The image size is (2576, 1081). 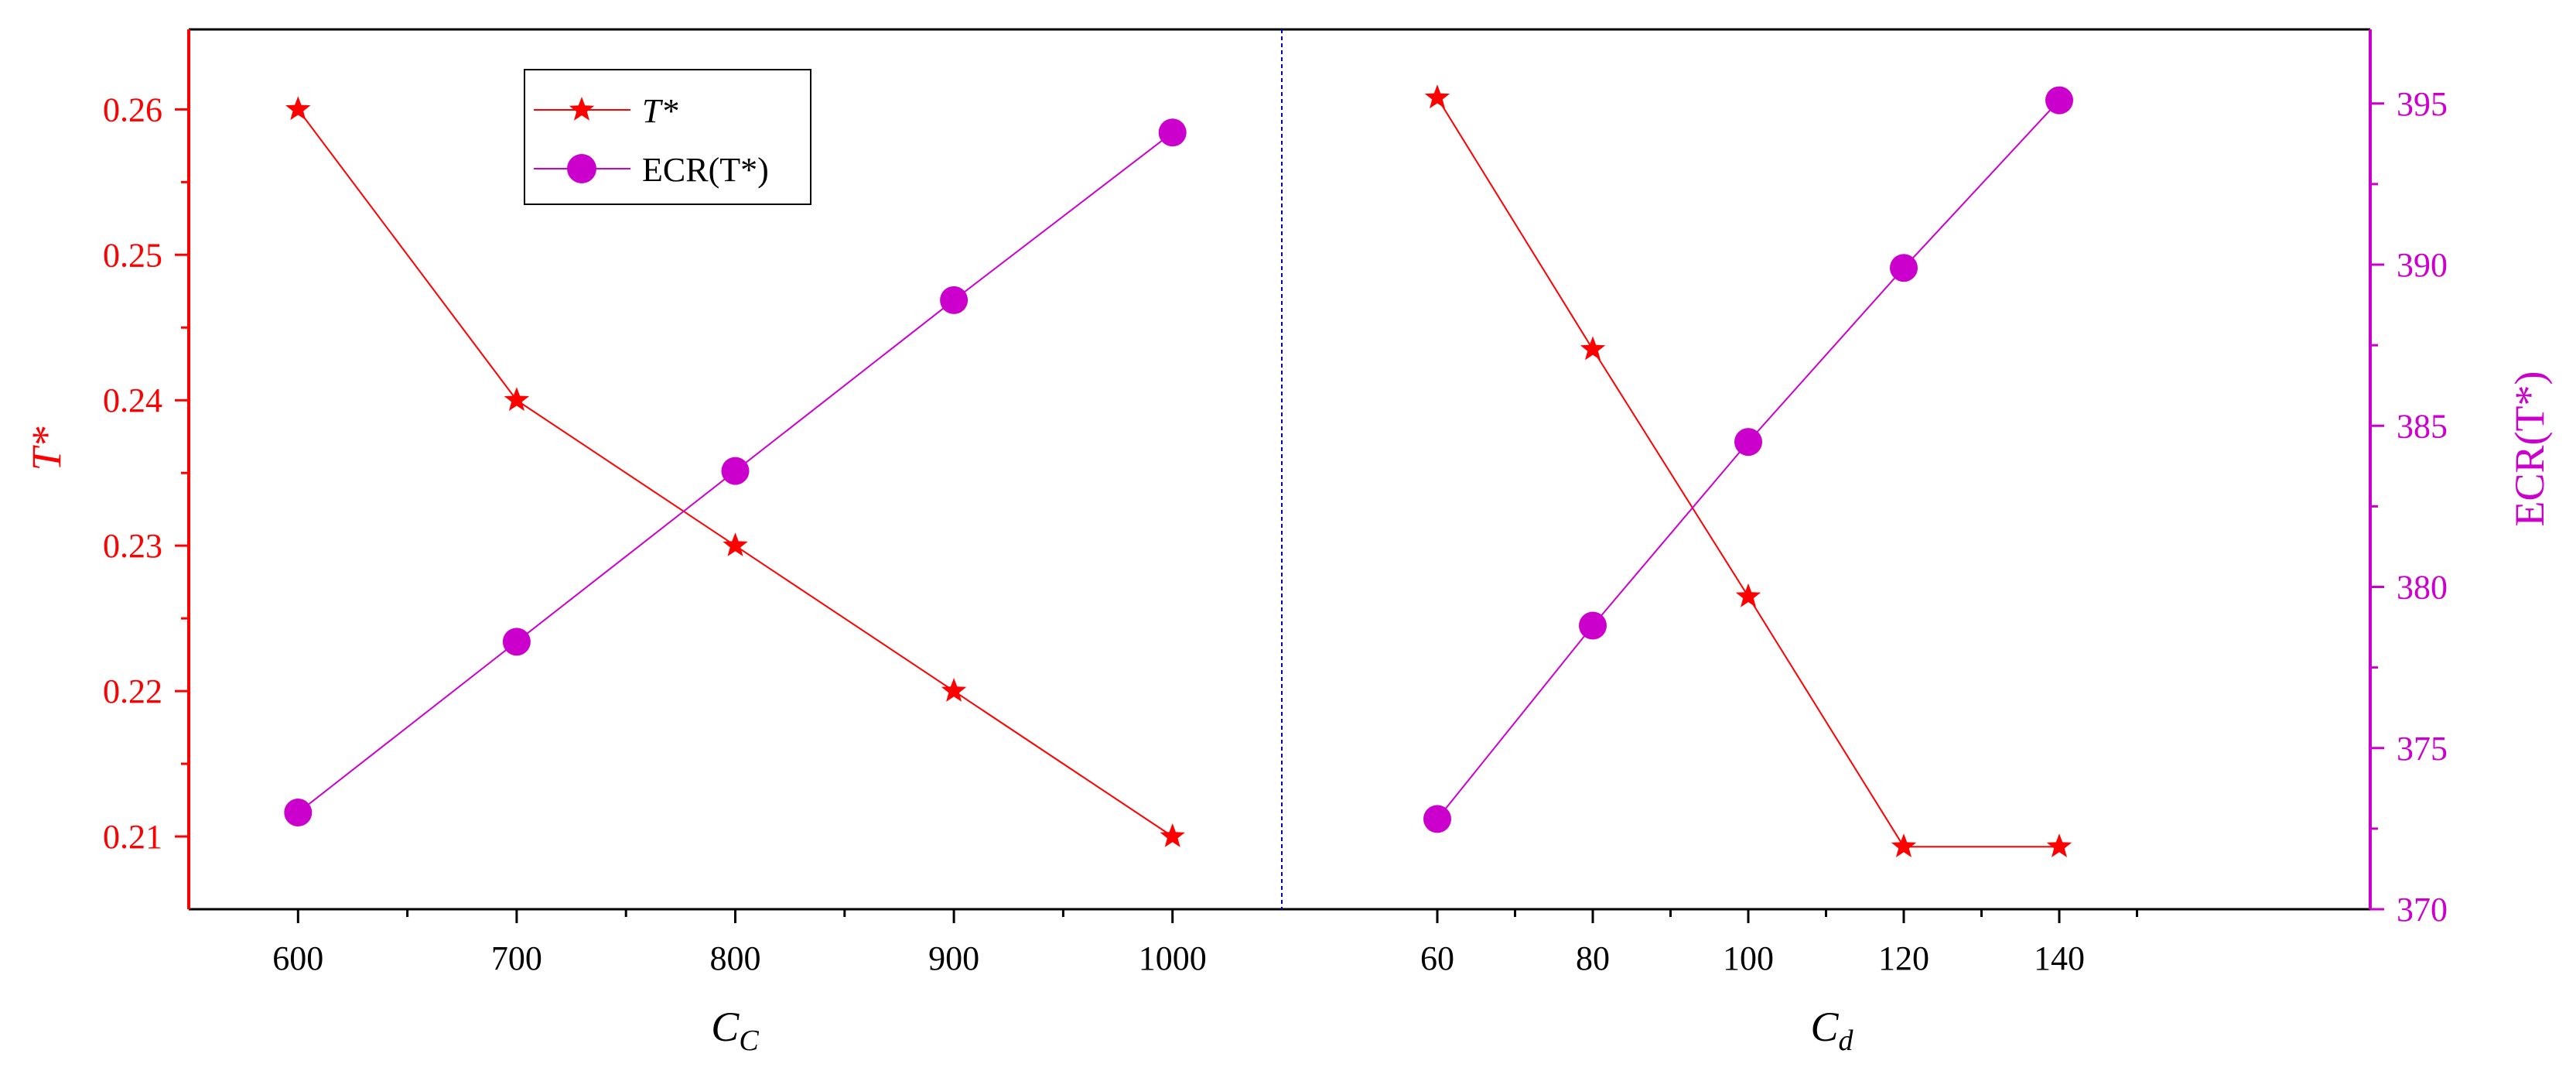 What do you see at coordinates (2422, 588) in the screenshot?
I see `y-right-tick-label: 380` at bounding box center [2422, 588].